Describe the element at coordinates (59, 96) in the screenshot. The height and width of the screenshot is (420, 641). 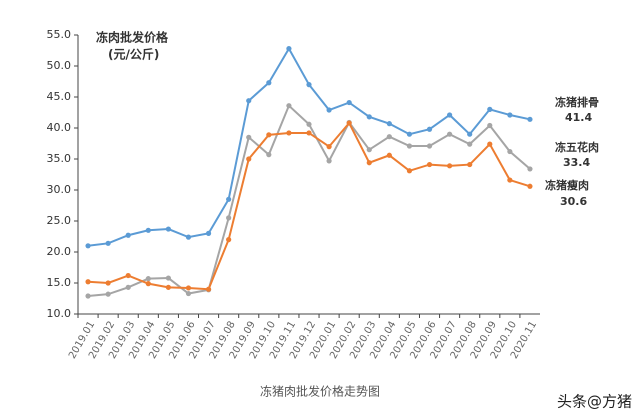
I see `y-tick-label: 45.0` at that location.